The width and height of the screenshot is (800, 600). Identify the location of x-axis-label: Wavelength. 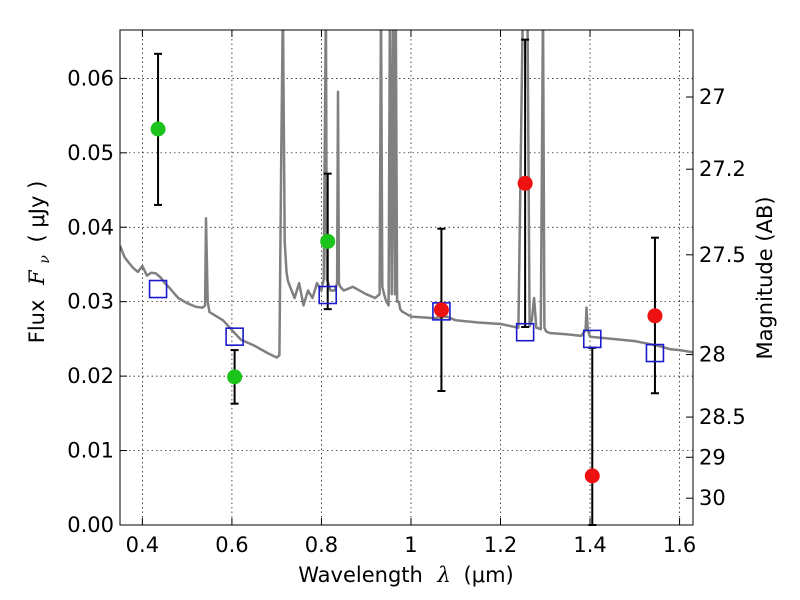
(360, 575).